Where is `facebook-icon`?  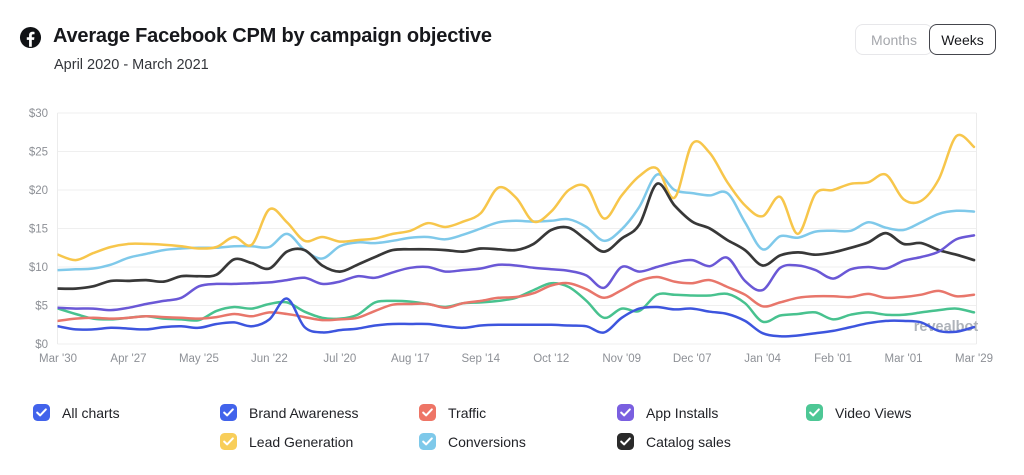 facebook-icon is located at coordinates (30, 37).